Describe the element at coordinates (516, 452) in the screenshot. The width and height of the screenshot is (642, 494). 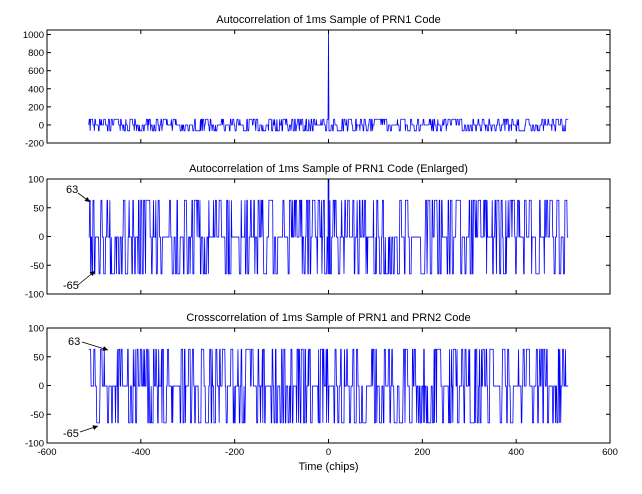
I see `x-tick-label: 400` at that location.